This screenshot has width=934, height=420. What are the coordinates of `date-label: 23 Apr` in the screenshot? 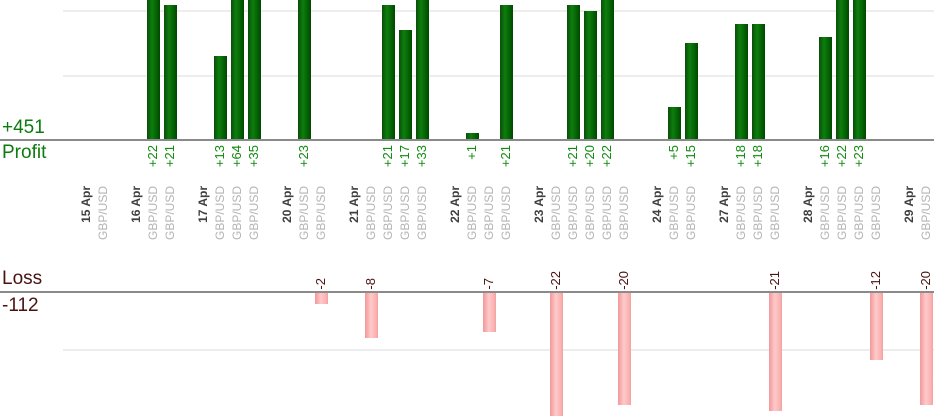 It's located at (539, 204).